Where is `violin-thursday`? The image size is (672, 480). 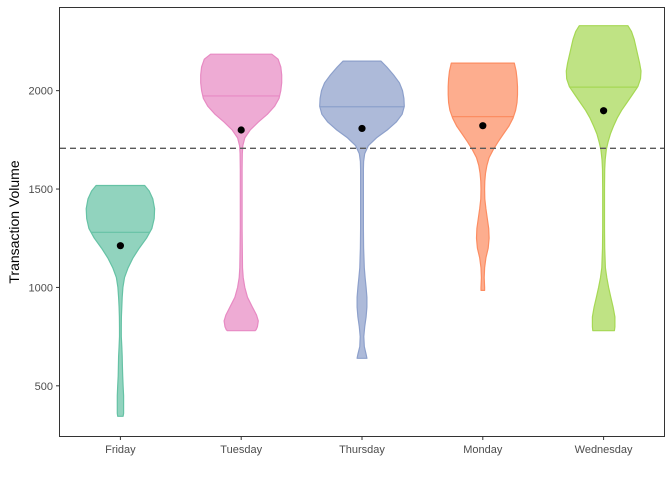
violin-thursday is located at coordinates (362, 209).